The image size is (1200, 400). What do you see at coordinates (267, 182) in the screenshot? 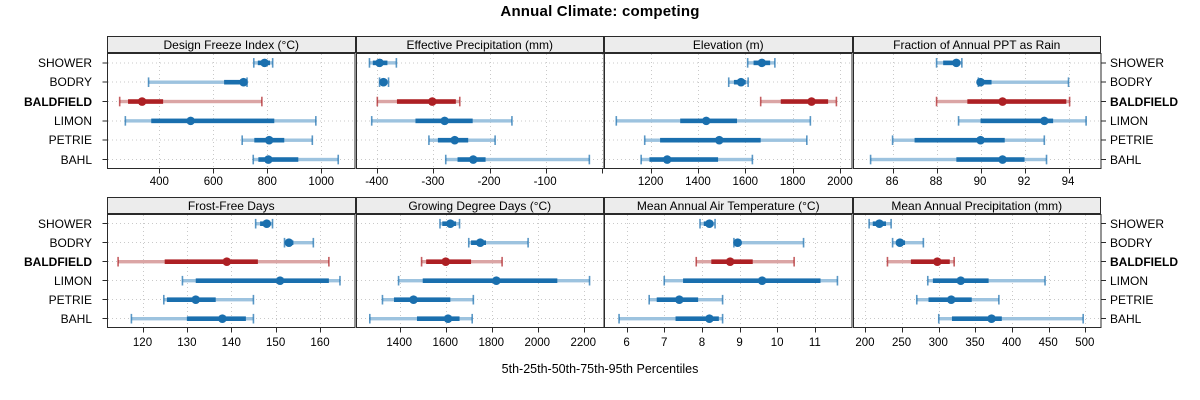
I see `x-tick-label: 800` at bounding box center [267, 182].